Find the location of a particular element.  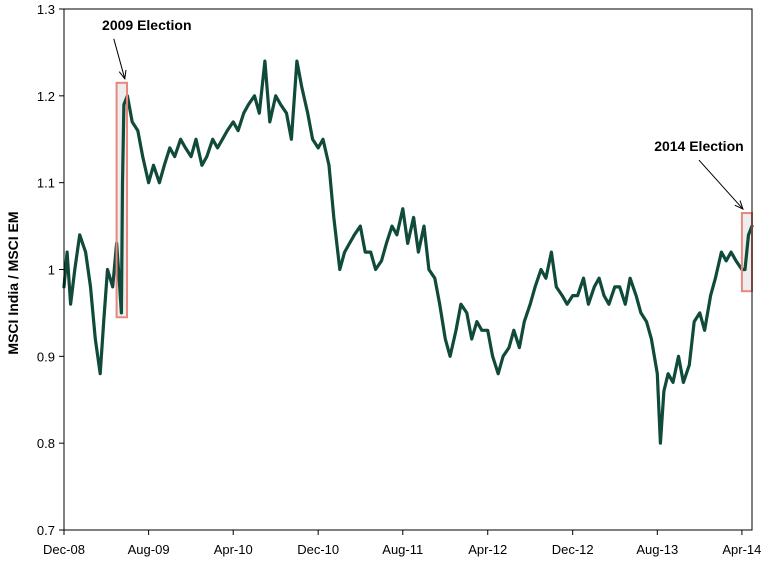

x-tick-label: Apr-12 is located at coordinates (487, 549).